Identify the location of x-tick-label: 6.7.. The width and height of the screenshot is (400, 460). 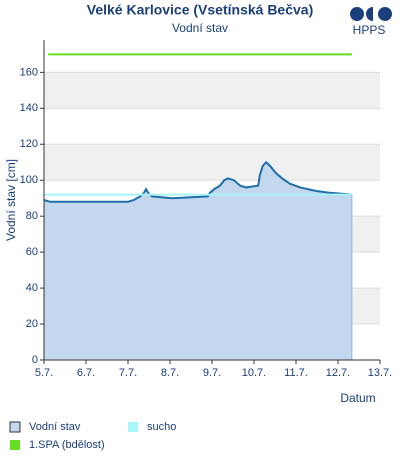
(86, 373).